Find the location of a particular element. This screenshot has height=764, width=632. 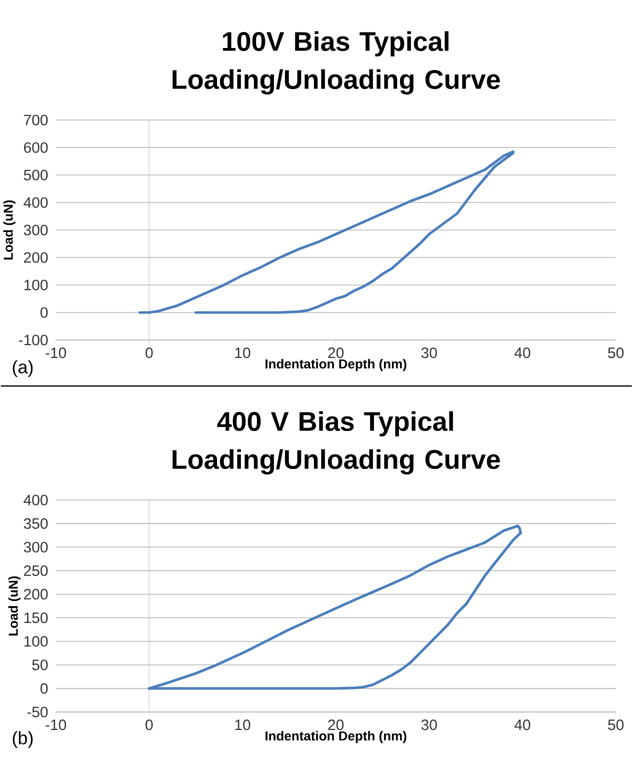

y-tick-label: 50 is located at coordinates (40, 665).